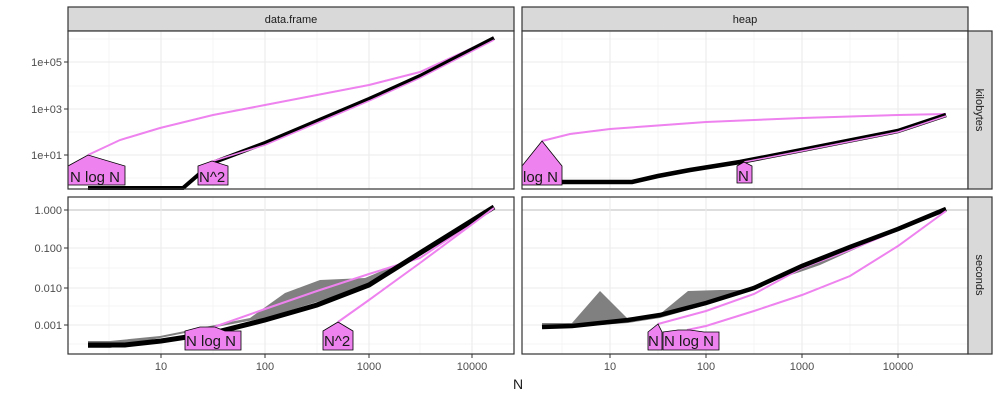 This screenshot has height=405, width=1000. I want to click on strip-label-kilobytes: kilobytes, so click(979, 110).